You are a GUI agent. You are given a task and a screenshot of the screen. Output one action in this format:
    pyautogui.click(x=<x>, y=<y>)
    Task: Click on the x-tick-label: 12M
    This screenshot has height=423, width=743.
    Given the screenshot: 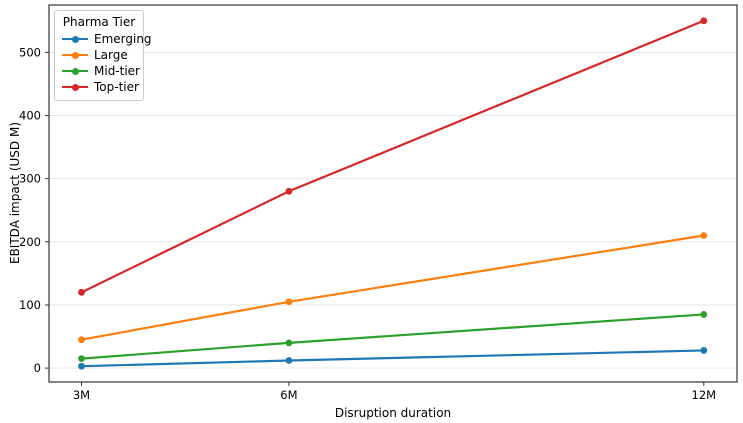 What is the action you would take?
    pyautogui.click(x=704, y=395)
    